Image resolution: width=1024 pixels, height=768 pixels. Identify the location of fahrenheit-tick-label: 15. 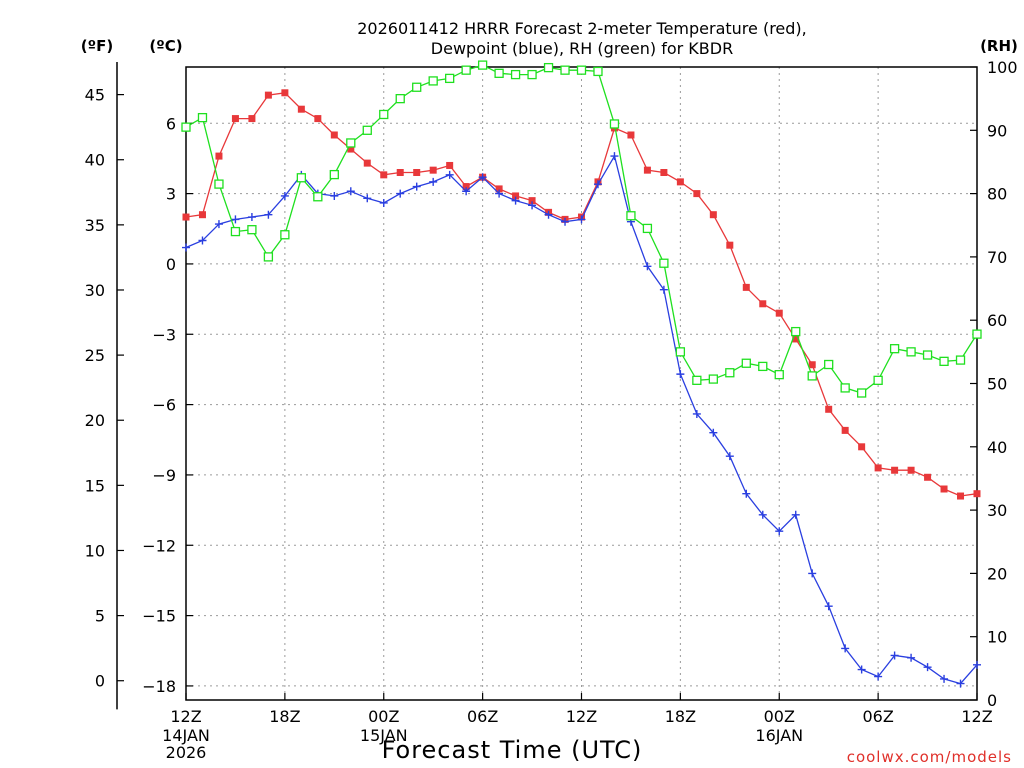
(95, 485).